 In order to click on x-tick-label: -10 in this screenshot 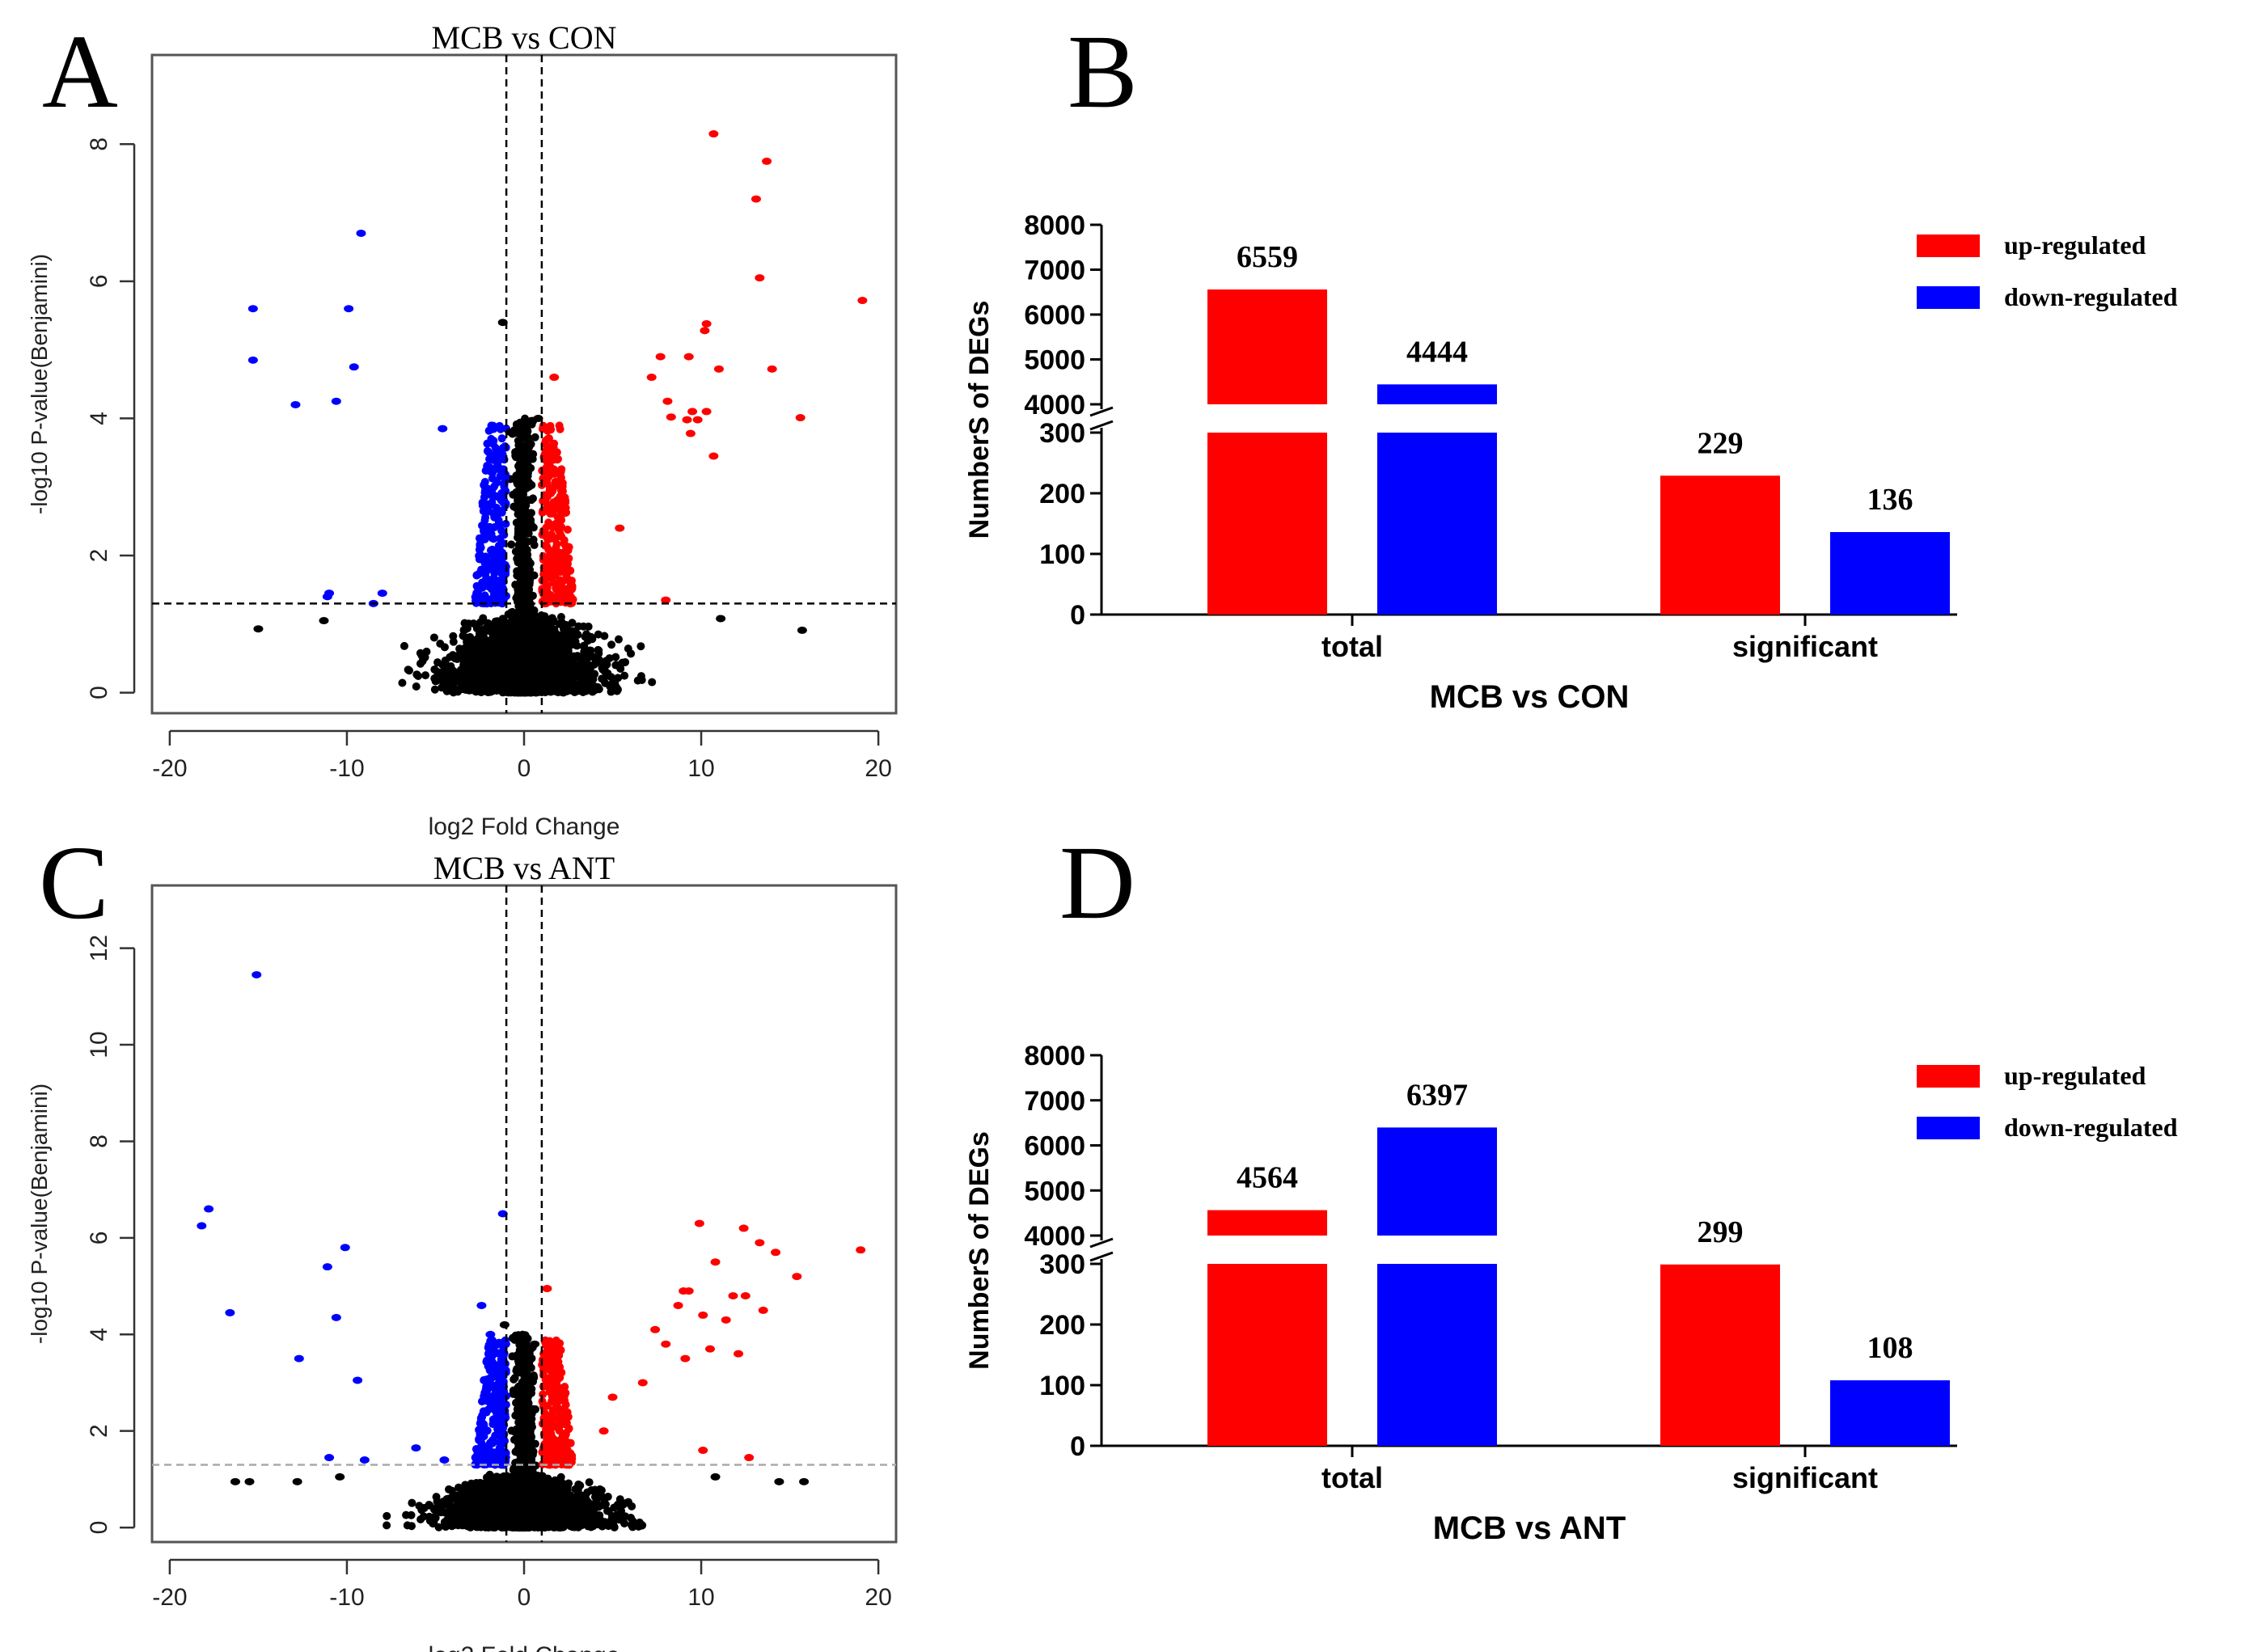, I will do `click(346, 768)`.